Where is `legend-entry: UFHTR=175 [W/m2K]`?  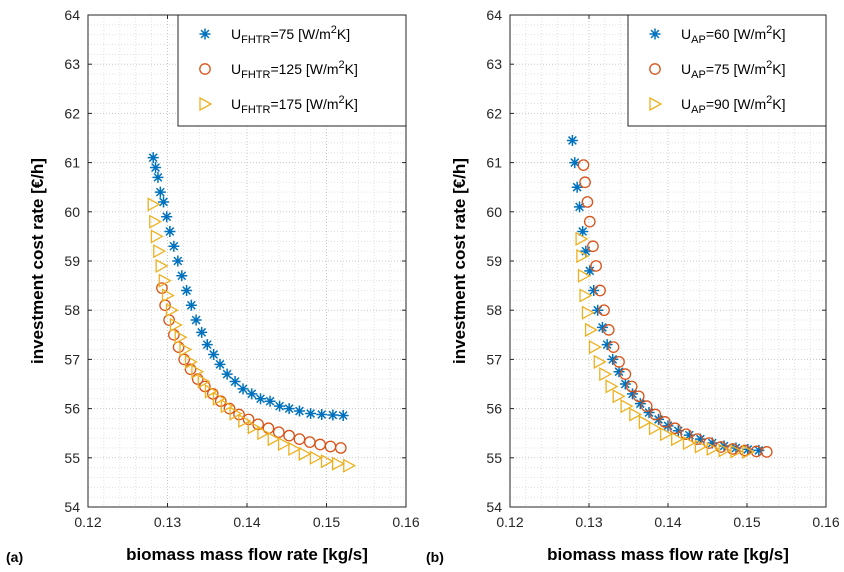 legend-entry: UFHTR=175 [W/m2K] is located at coordinates (294, 105).